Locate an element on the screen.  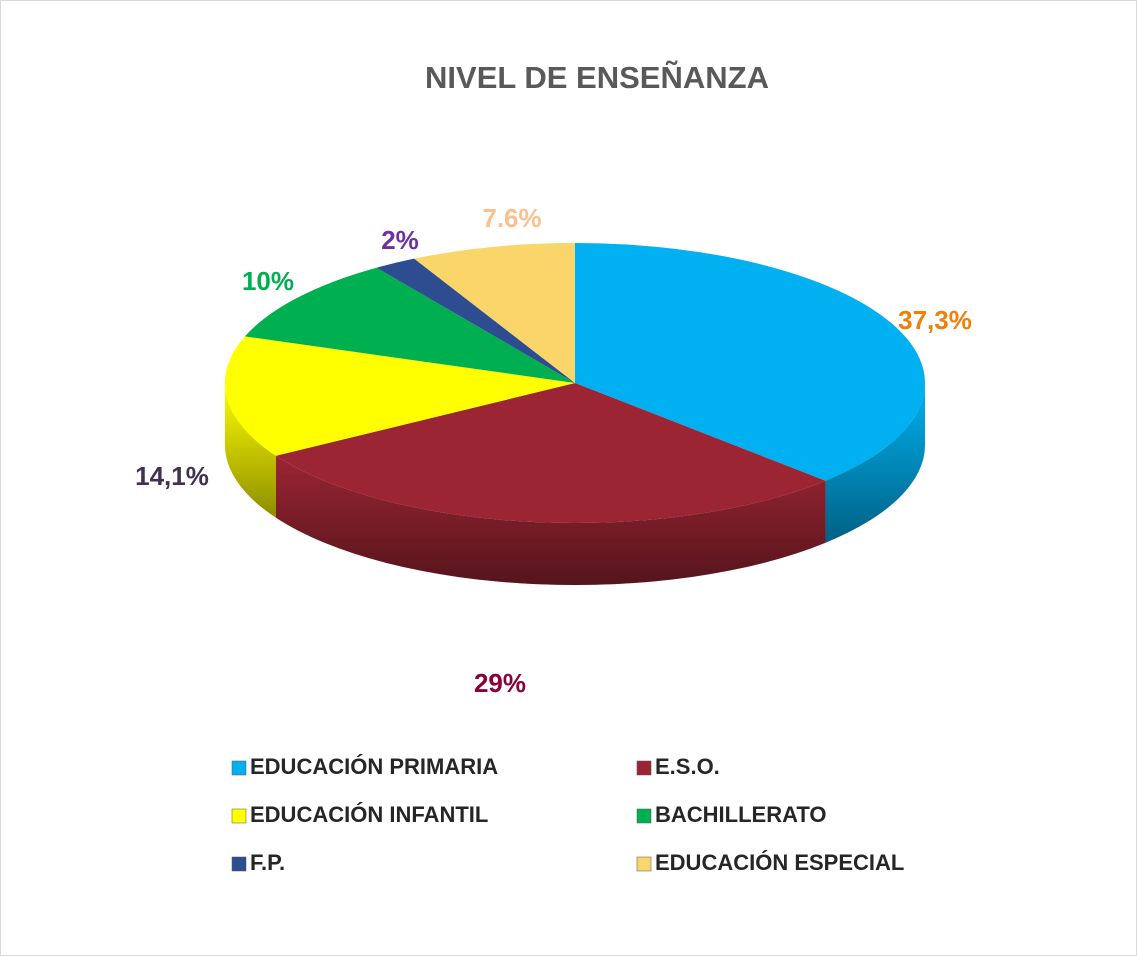
pie-sides is located at coordinates (575, 484).